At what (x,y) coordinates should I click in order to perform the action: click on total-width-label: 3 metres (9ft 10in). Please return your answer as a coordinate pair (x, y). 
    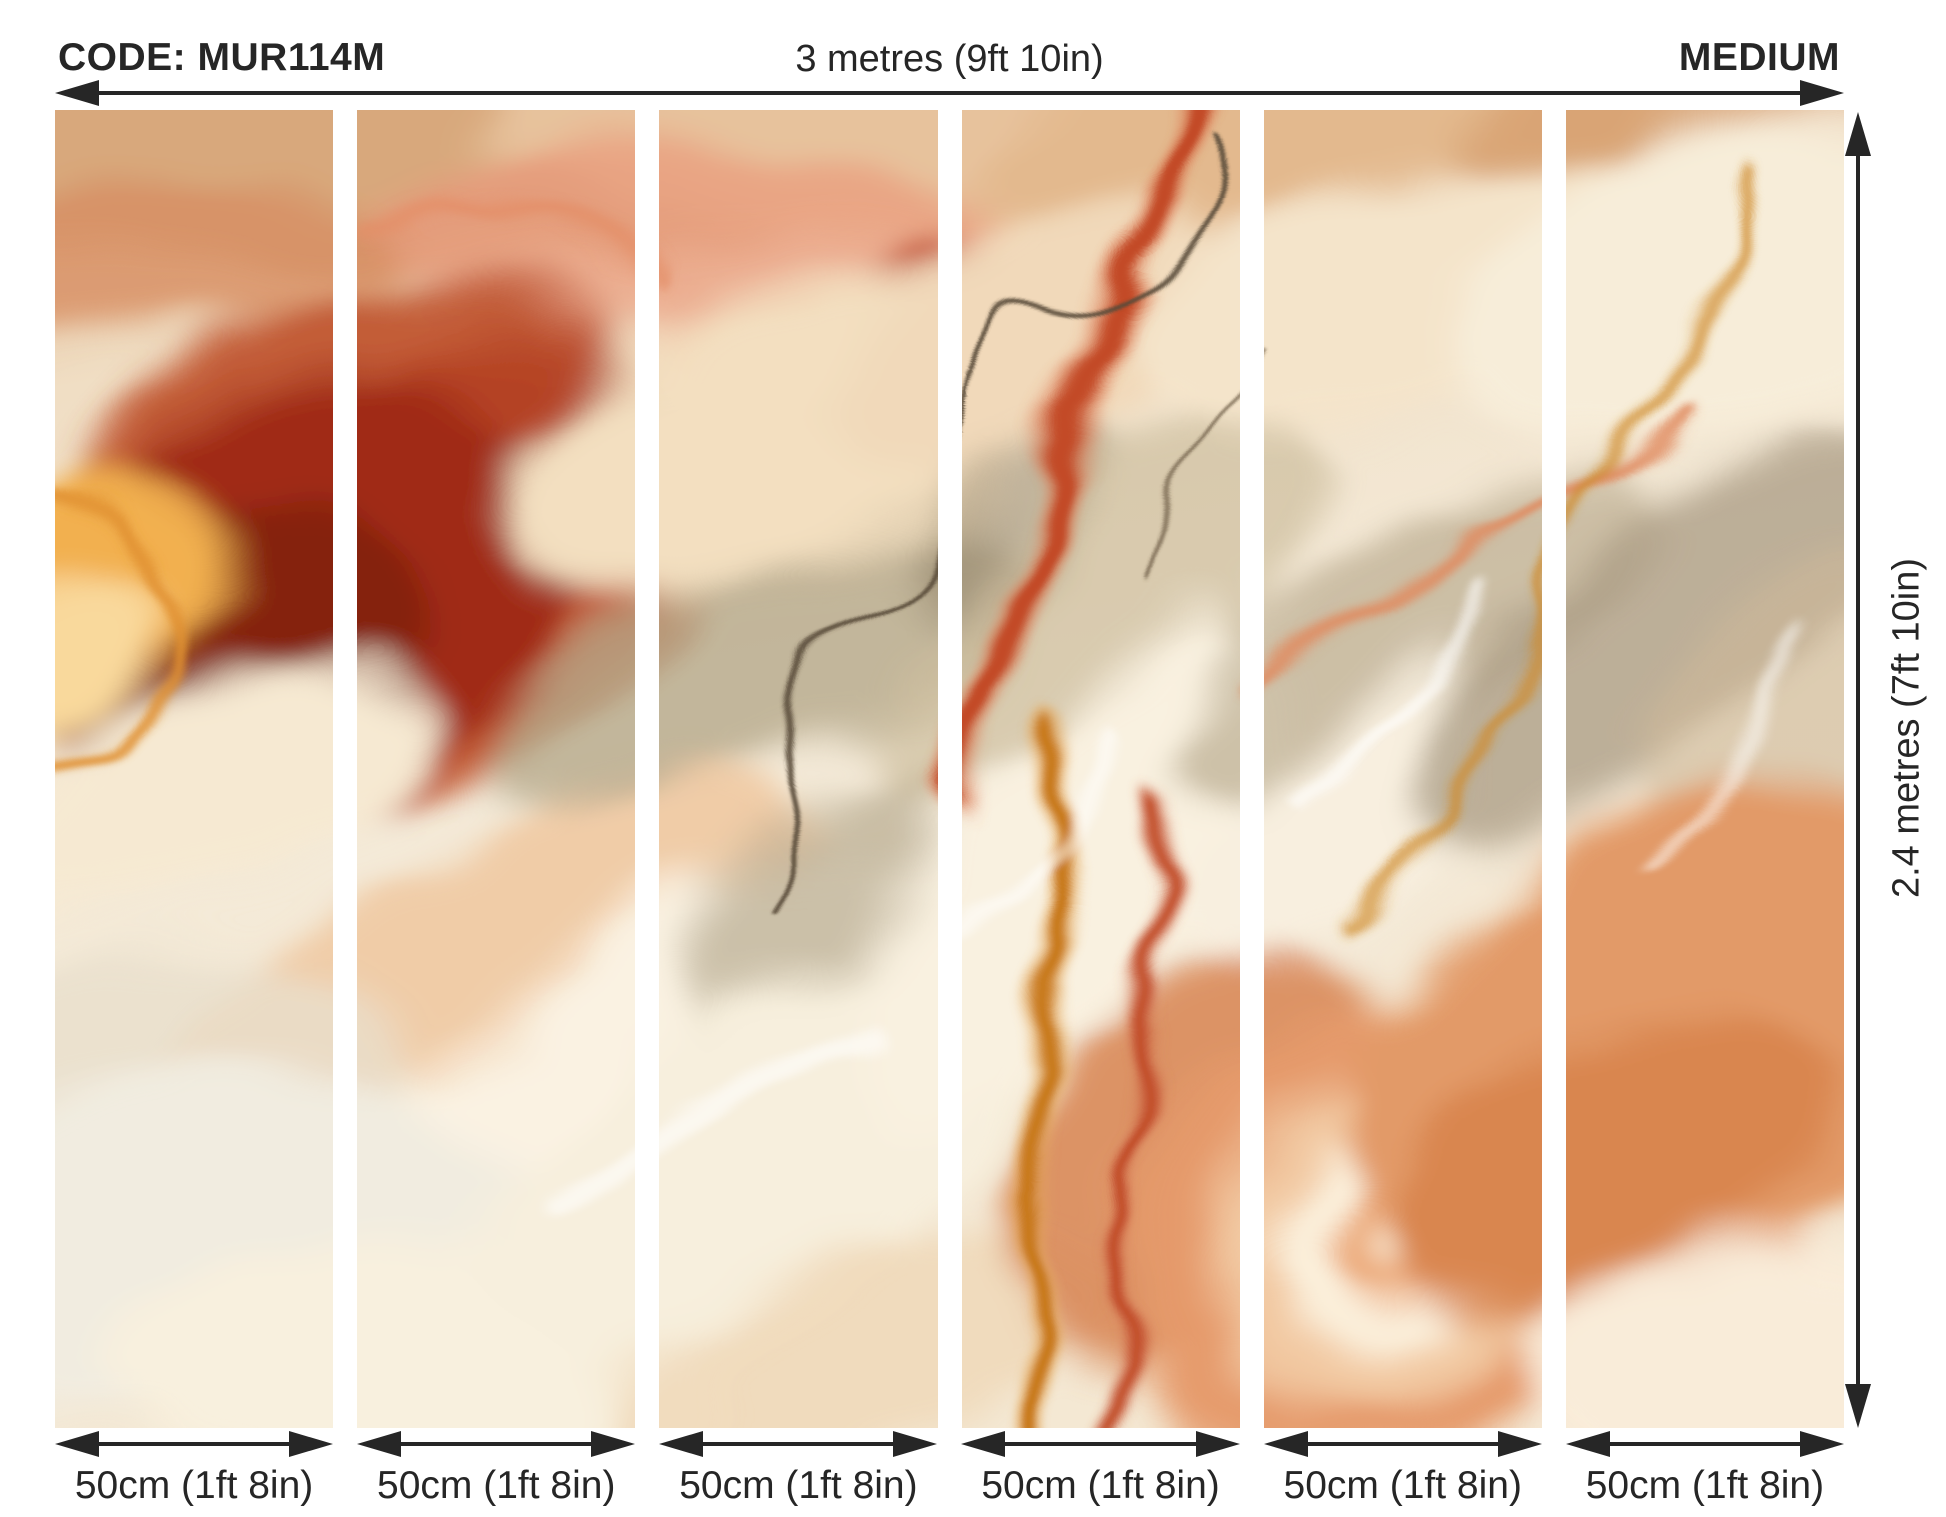
    Looking at the image, I should click on (949, 59).